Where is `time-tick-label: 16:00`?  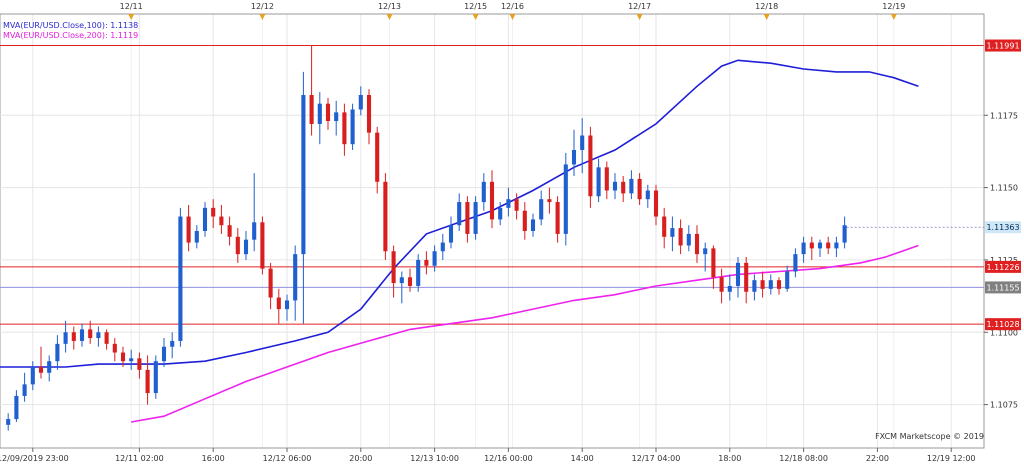 time-tick-label: 16:00 is located at coordinates (213, 458).